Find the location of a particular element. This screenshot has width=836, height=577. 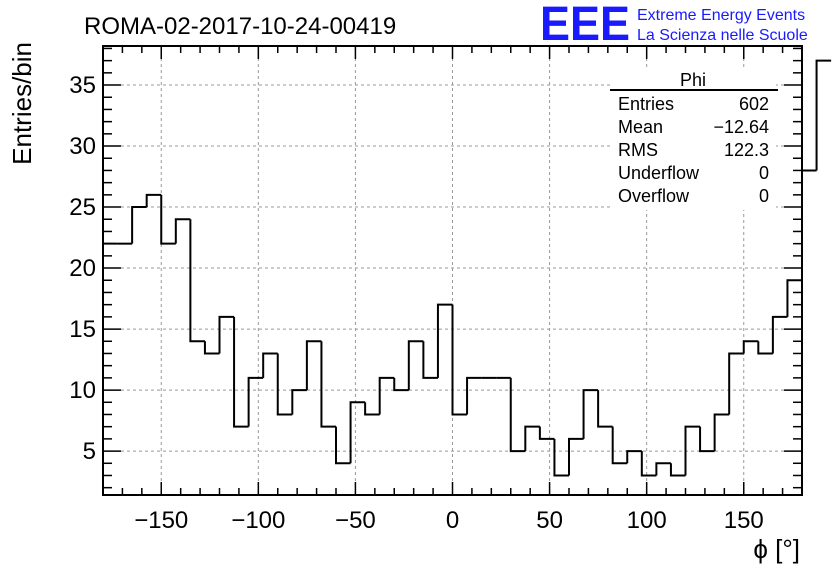

y-axis-label: Entries/bin is located at coordinates (22, 103).